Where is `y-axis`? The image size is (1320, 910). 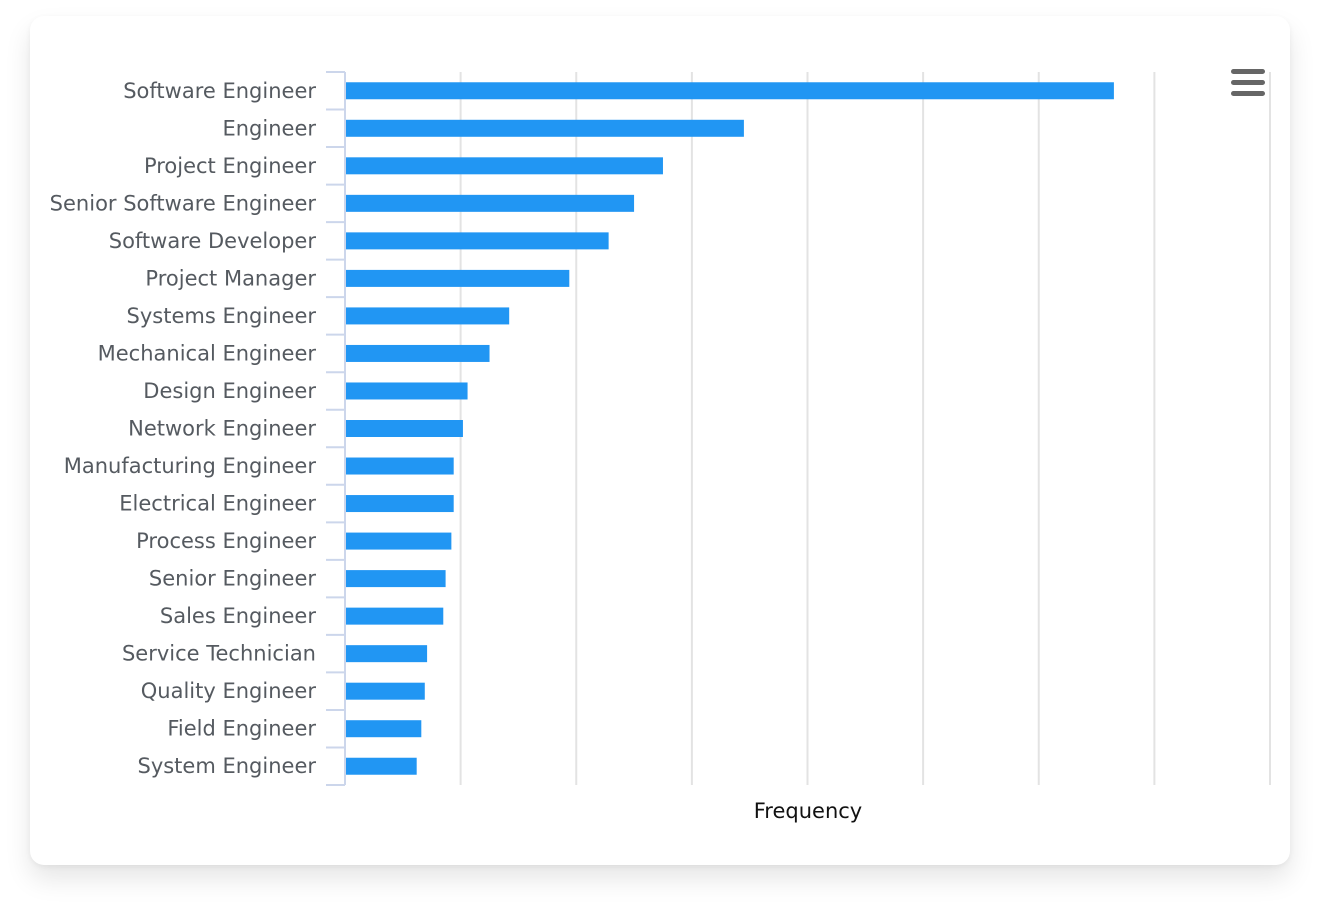
y-axis is located at coordinates (336, 428).